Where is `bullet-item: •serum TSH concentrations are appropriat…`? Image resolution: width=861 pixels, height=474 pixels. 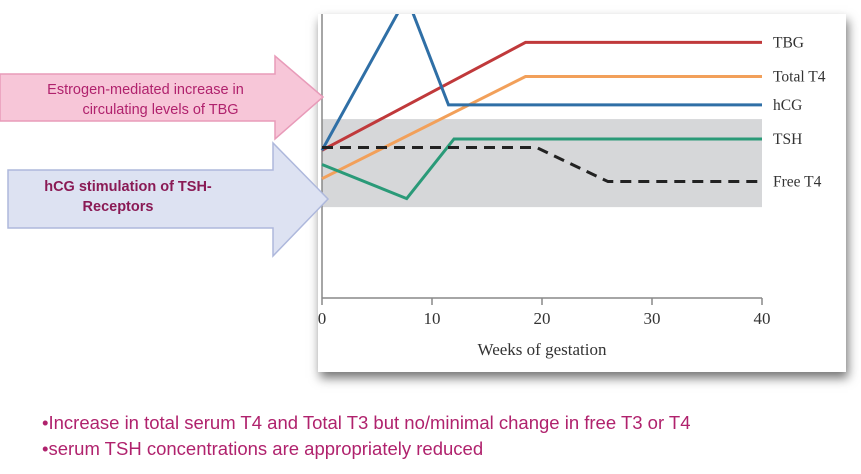
bullet-item: •serum TSH concentrations are appropriat… is located at coordinates (263, 448).